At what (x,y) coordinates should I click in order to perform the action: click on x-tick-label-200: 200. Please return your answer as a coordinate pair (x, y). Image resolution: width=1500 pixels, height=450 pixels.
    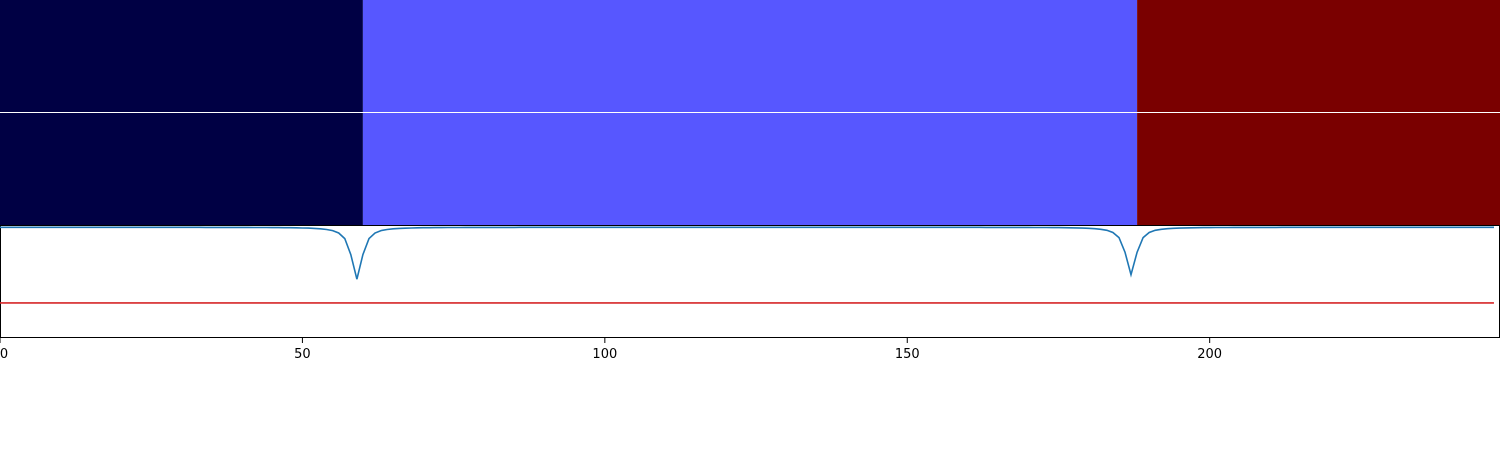
    Looking at the image, I should click on (1209, 354).